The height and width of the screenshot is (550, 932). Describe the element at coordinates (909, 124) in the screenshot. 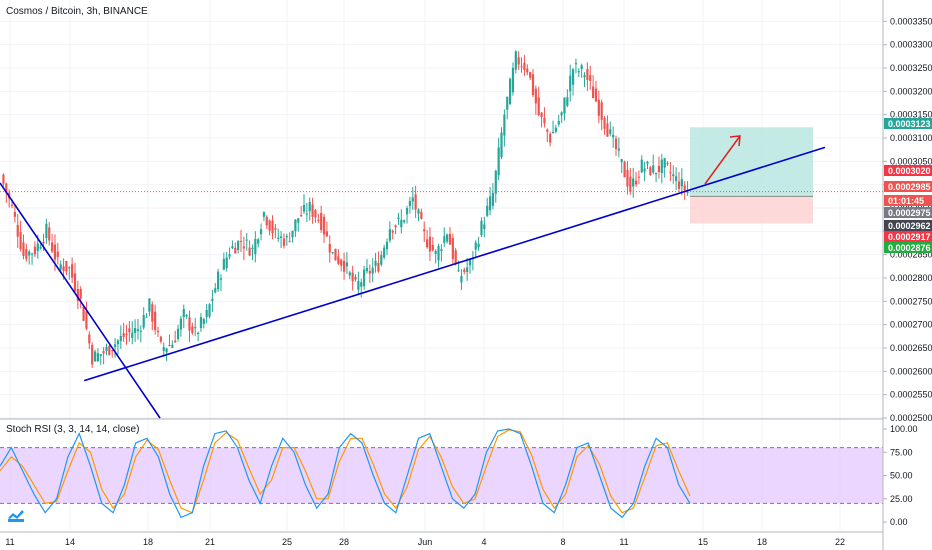

I see `price-tag-label: 0.0003123` at that location.